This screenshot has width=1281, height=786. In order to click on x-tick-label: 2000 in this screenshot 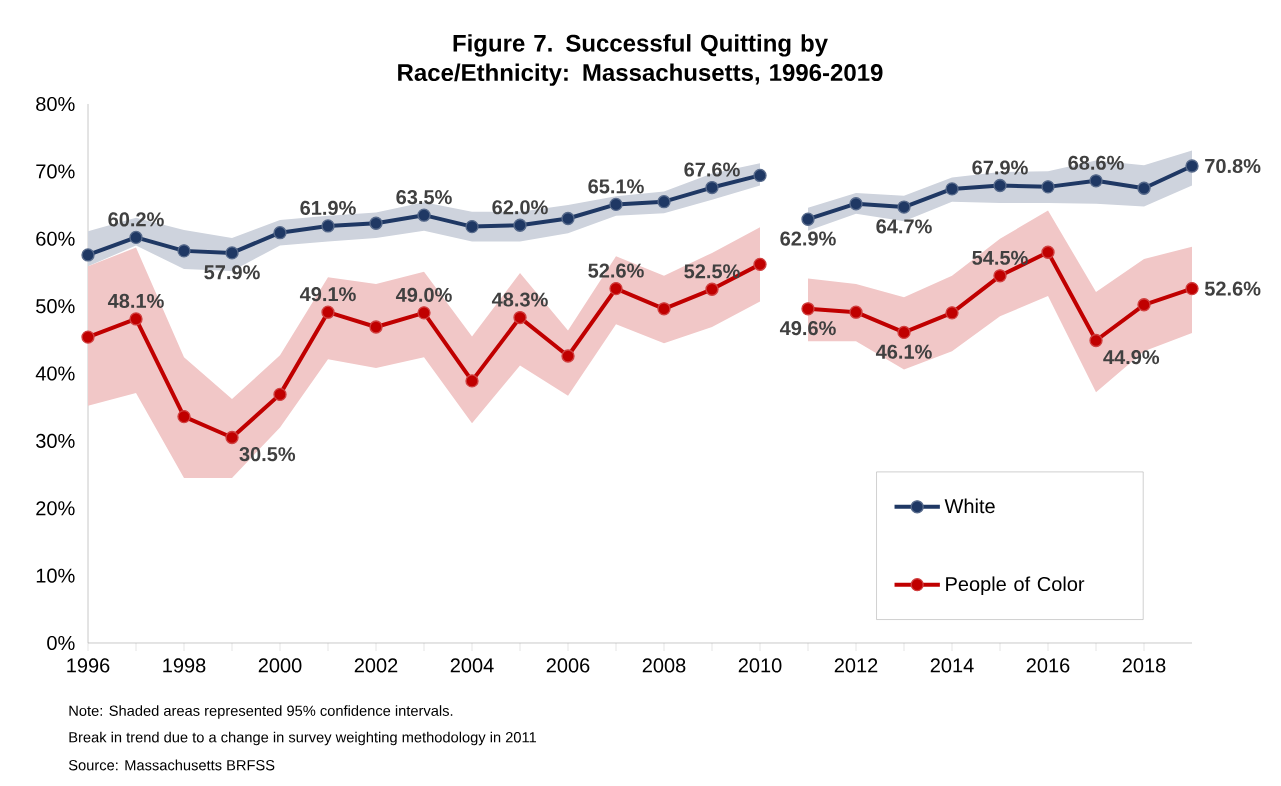, I will do `click(280, 665)`.